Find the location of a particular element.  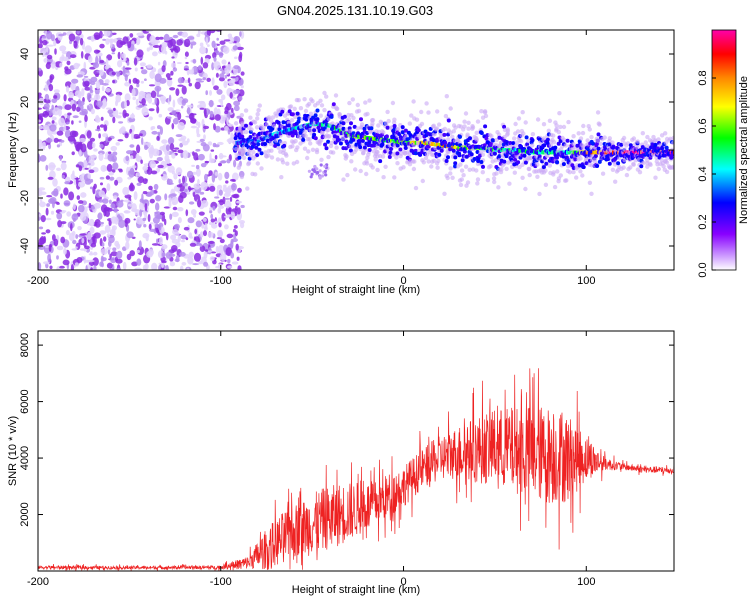

y-tick-label: 20 is located at coordinates (25, 102).